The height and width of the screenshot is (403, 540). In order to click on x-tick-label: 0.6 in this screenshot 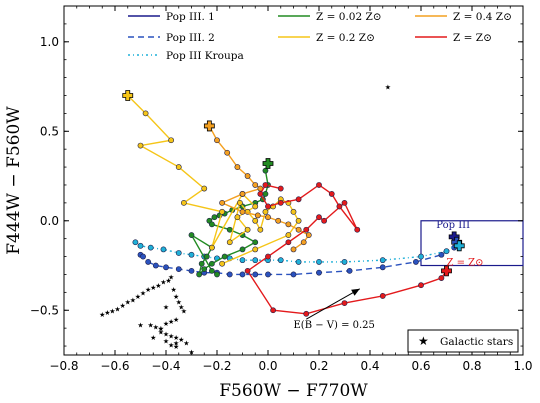, I will do `click(420, 366)`.